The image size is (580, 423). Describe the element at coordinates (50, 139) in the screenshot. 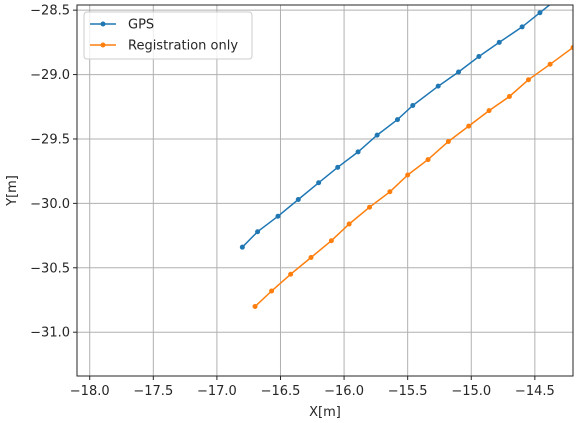

I see `y-tick-label: −29.5` at that location.